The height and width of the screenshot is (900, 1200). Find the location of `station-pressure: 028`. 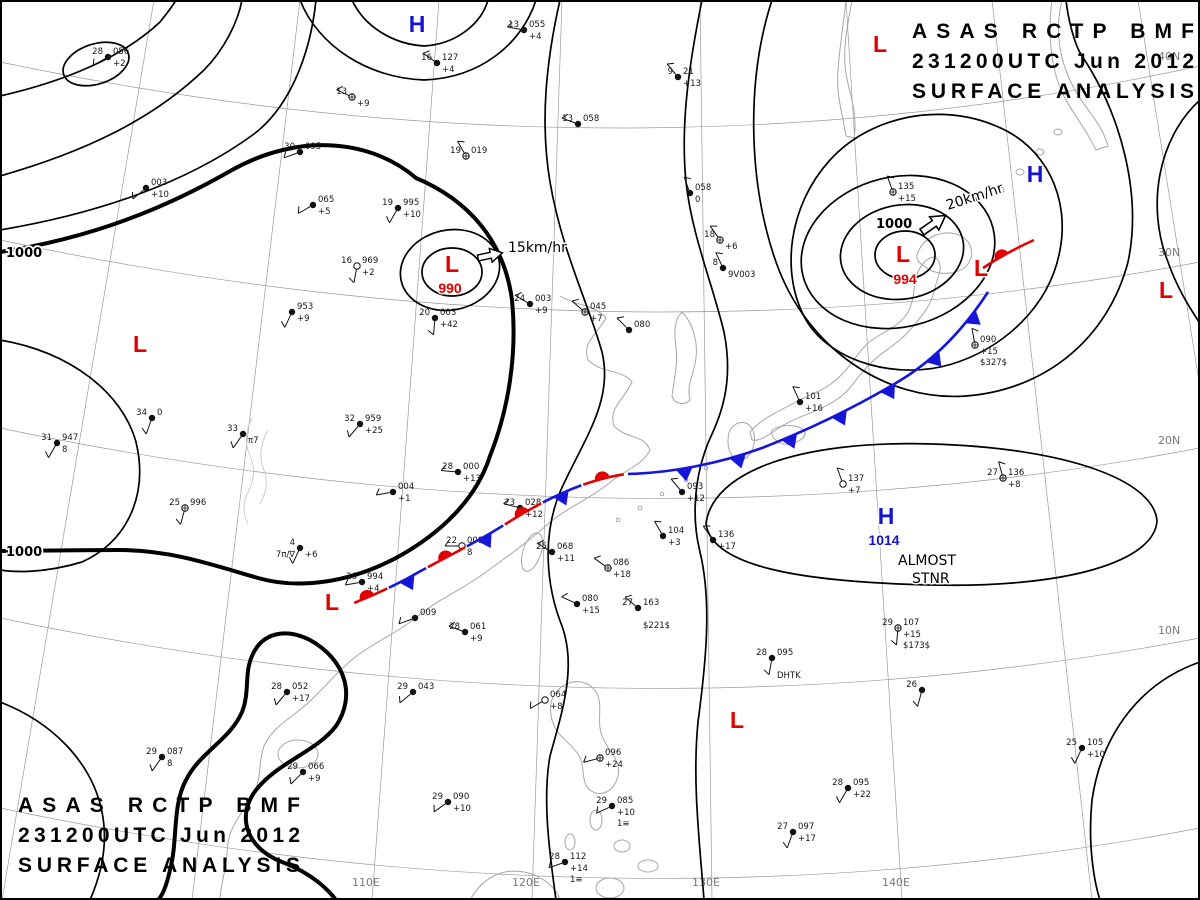

station-pressure: 028 is located at coordinates (533, 503).